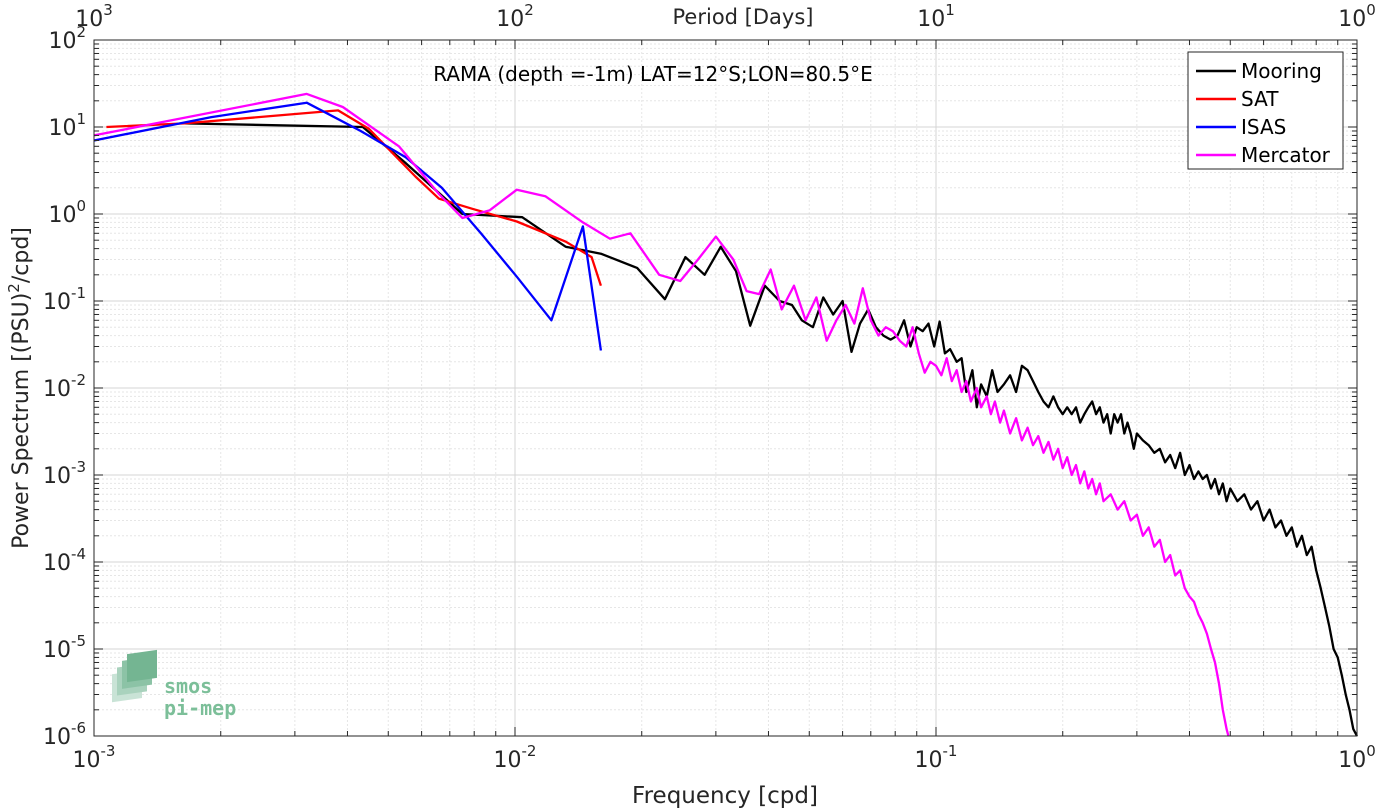 Image resolution: width=1377 pixels, height=809 pixels. I want to click on legend-label-isas: ISAS, so click(1263, 127).